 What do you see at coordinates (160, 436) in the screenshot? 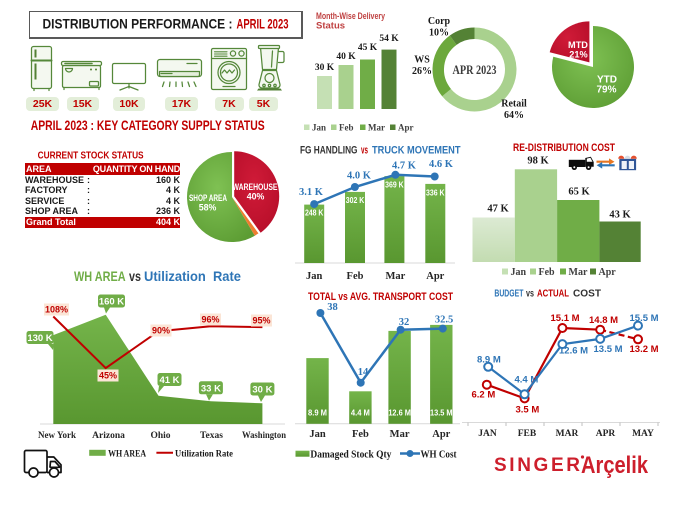
I see `svg-text: Ohio` at bounding box center [160, 436].